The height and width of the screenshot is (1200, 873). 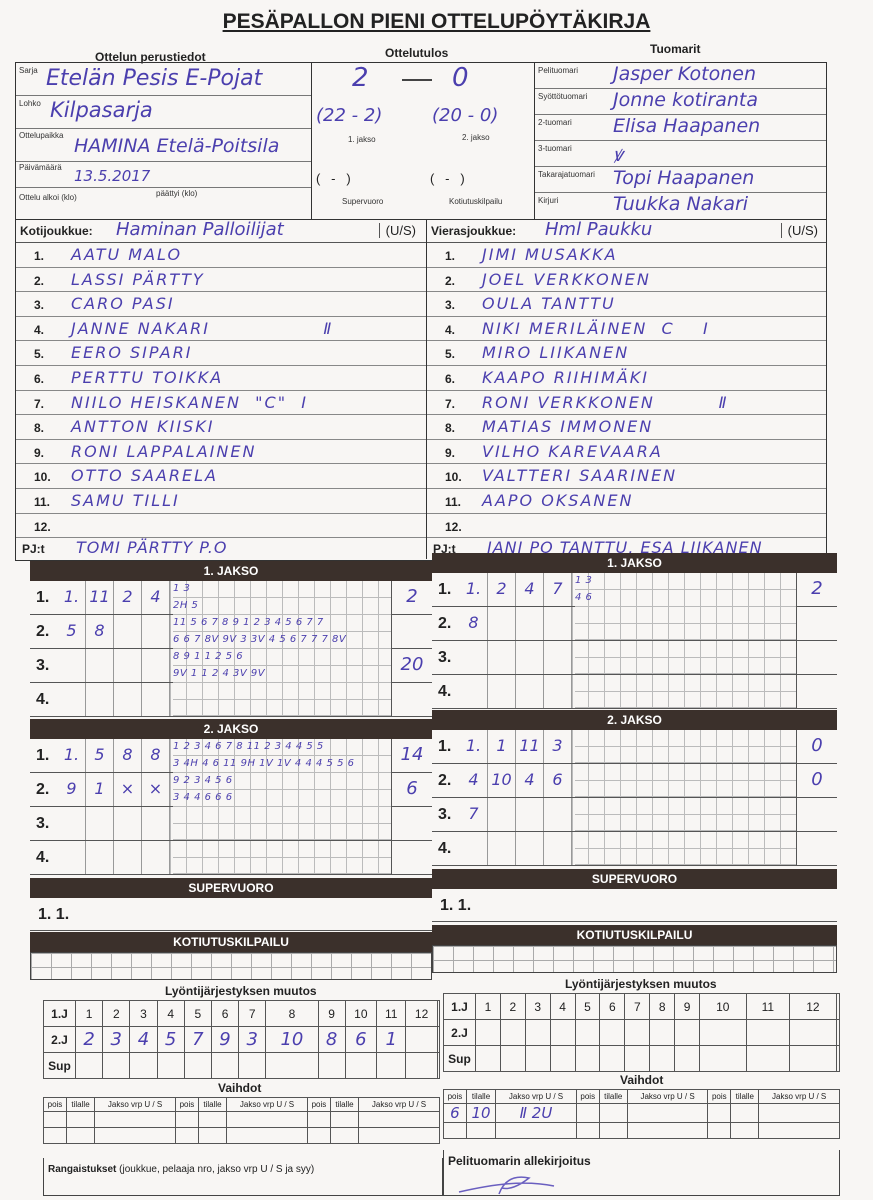 I want to click on signature-box: Pelituomarin allekirjoitus, so click(x=641, y=1173).